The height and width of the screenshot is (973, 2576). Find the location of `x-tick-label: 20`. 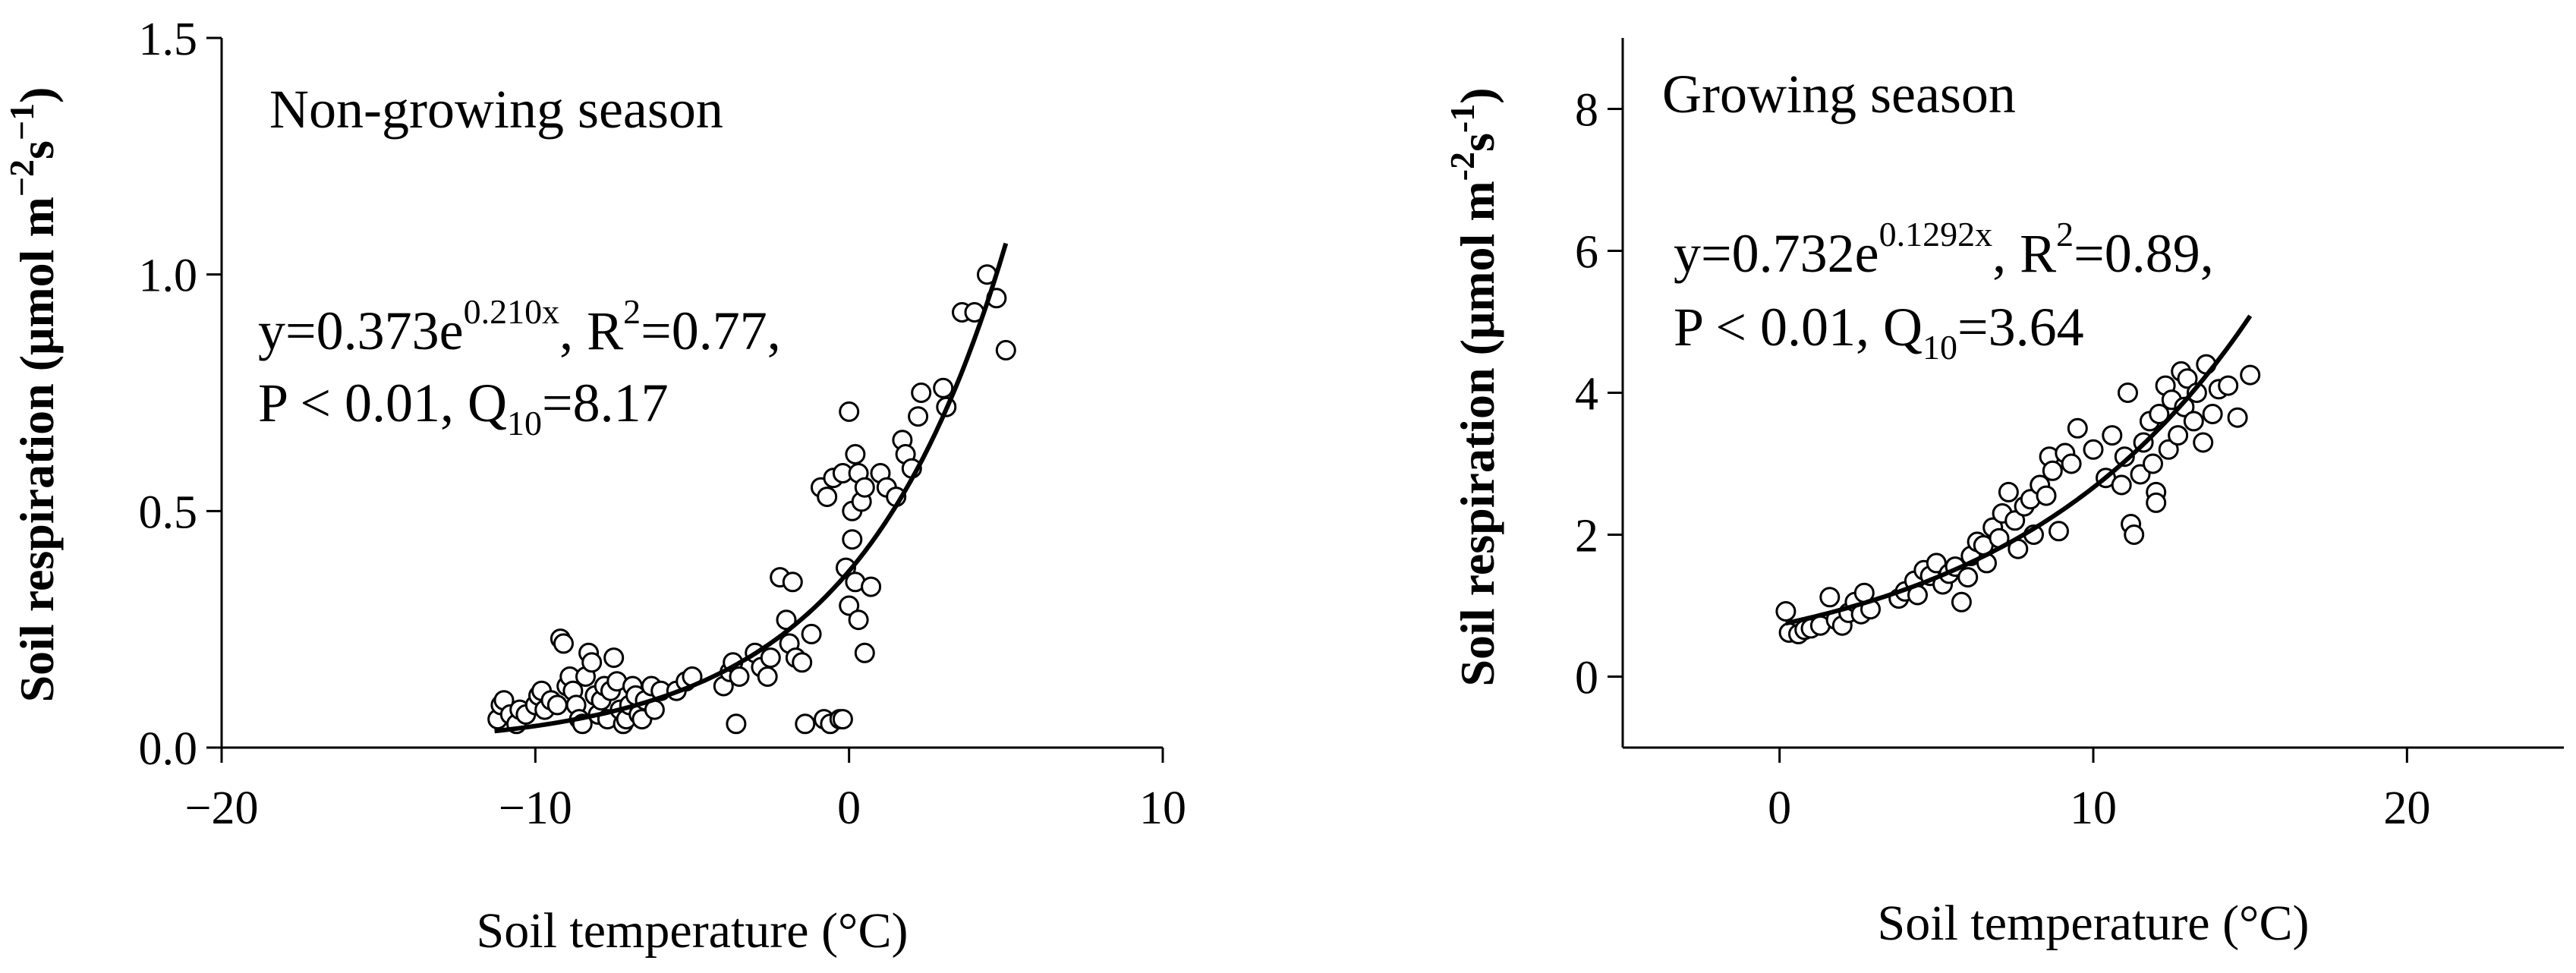

x-tick-label: 20 is located at coordinates (2406, 808).